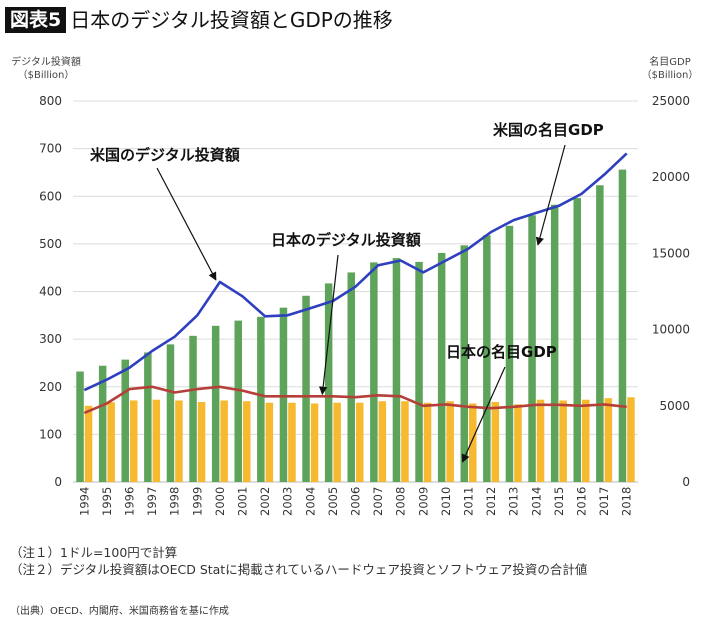  I want to click on left-tick-label: 400, so click(50, 292).